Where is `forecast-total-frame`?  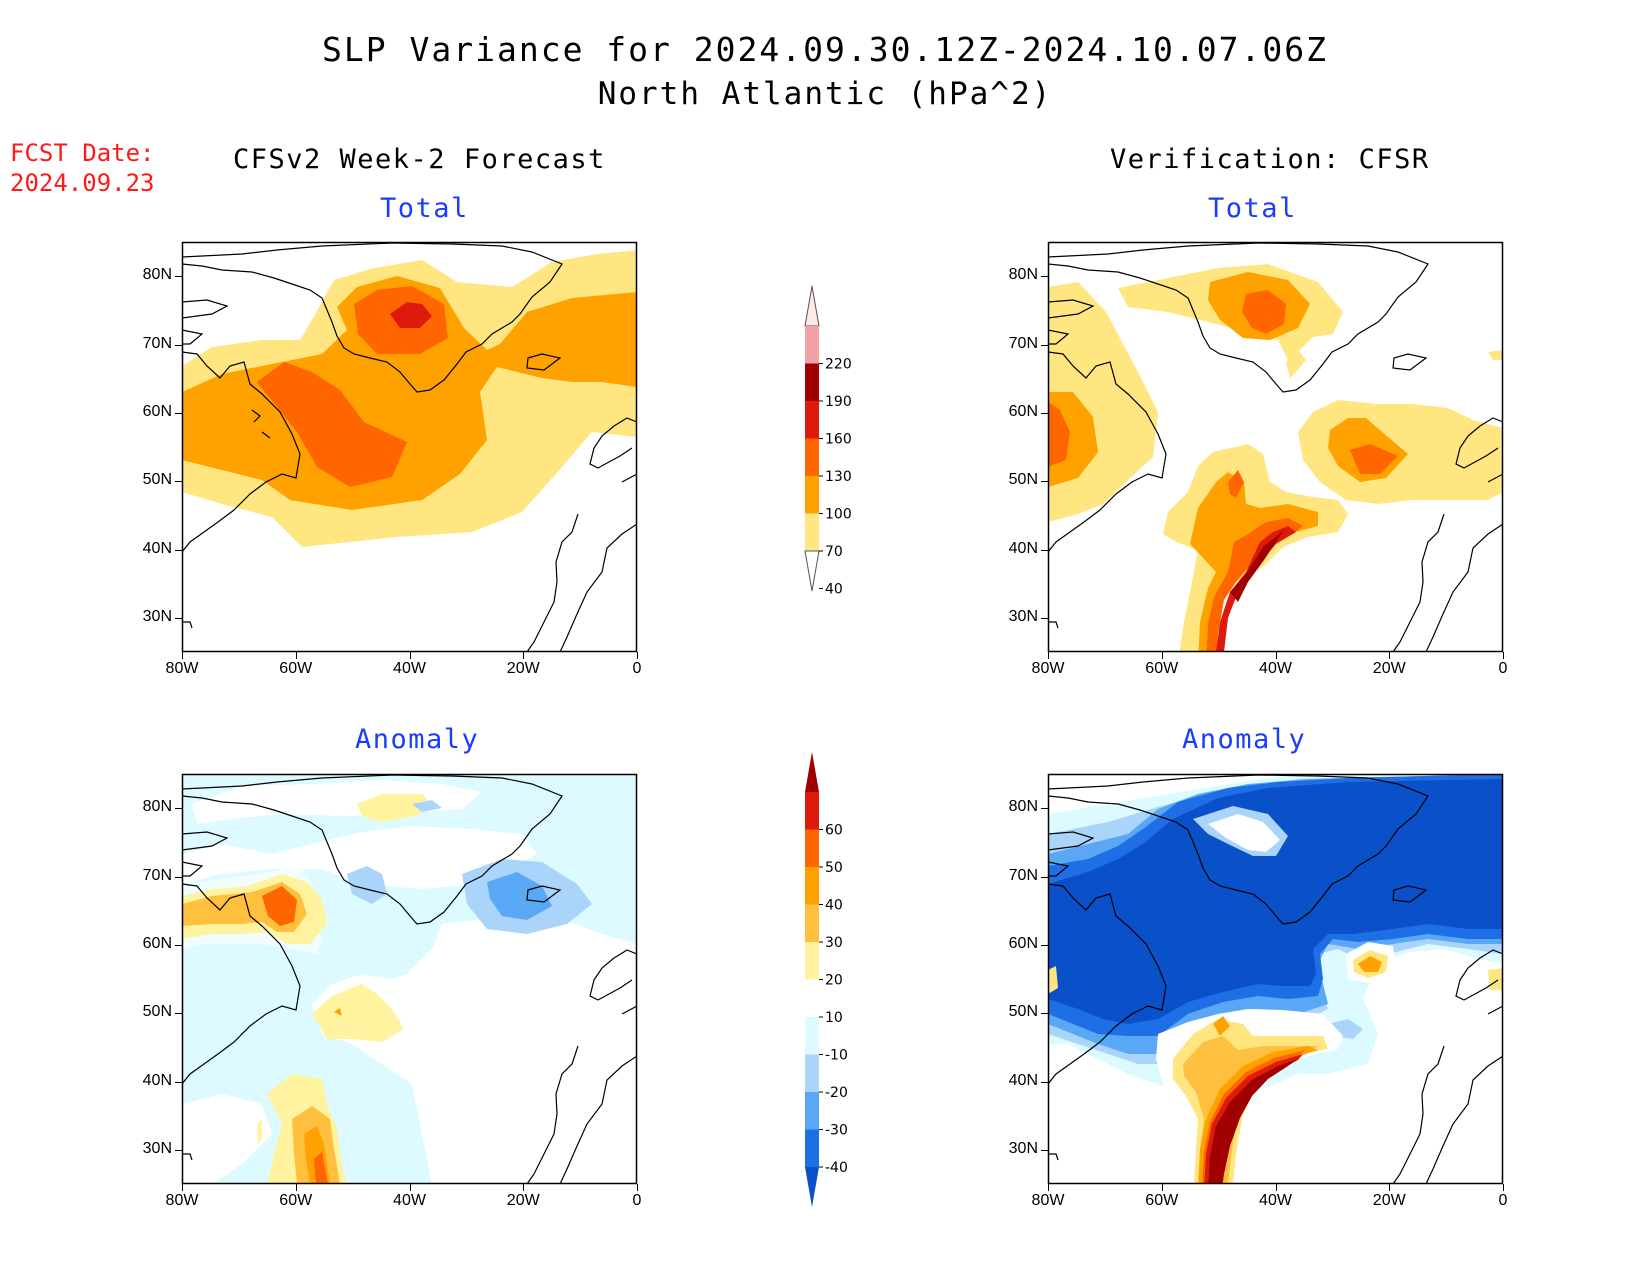
forecast-total-frame is located at coordinates (409, 447).